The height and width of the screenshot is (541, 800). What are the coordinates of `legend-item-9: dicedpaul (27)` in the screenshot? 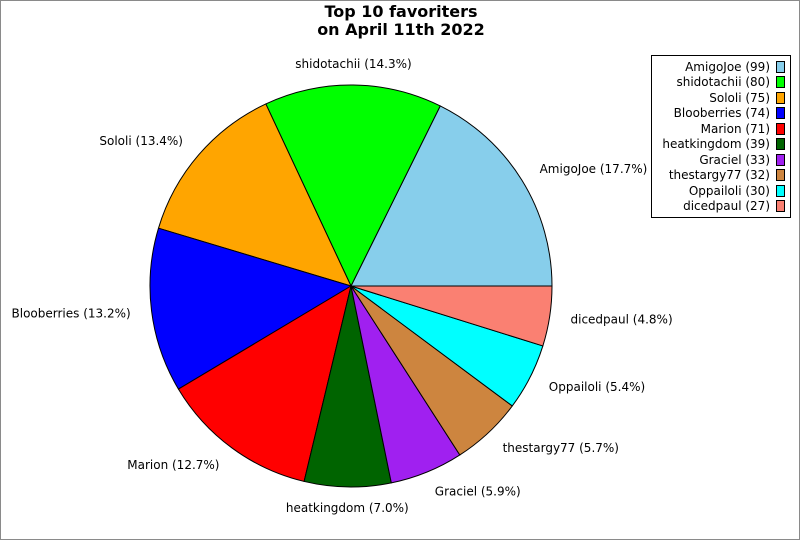 It's located at (720, 207).